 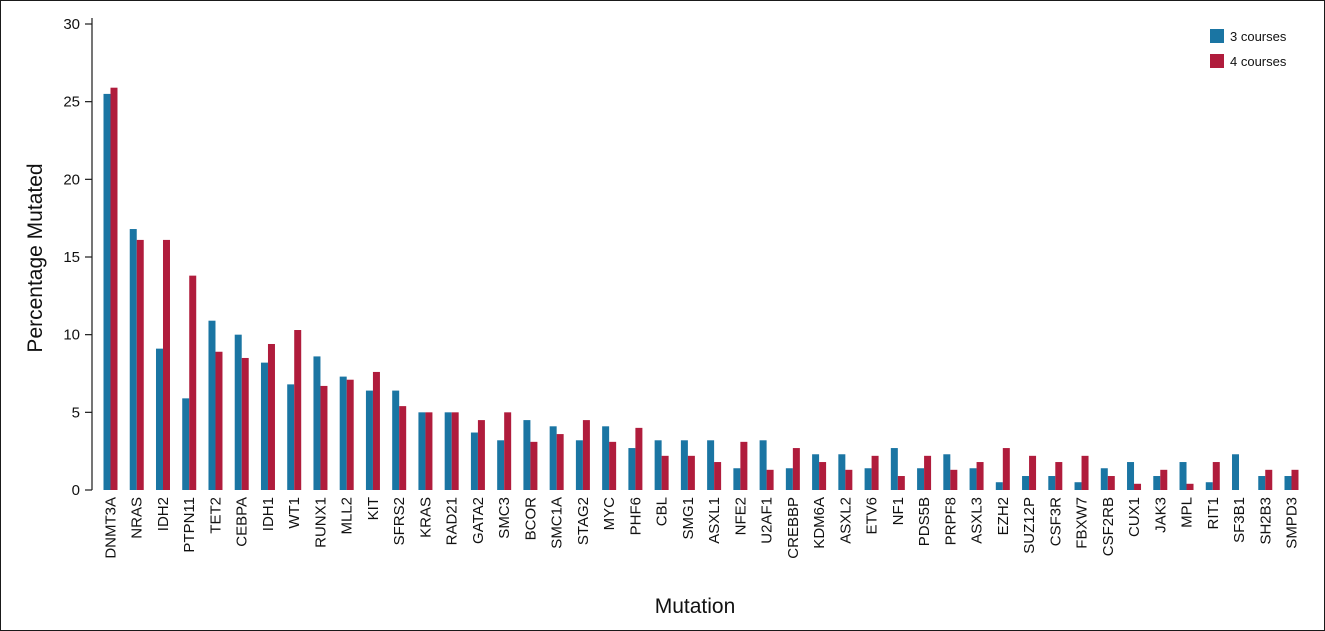 What do you see at coordinates (1055, 521) in the screenshot?
I see `x-tick-label: CSF3R` at bounding box center [1055, 521].